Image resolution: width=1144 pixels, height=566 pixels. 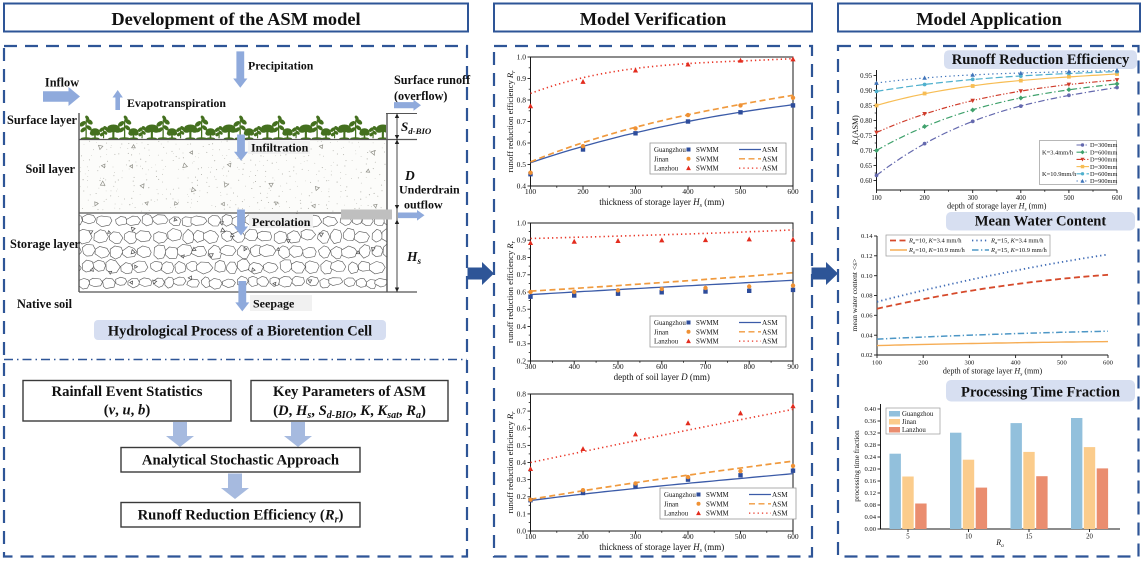 What do you see at coordinates (127, 392) in the screenshot?
I see `svg-text: Rainfall Event Statistics` at bounding box center [127, 392].